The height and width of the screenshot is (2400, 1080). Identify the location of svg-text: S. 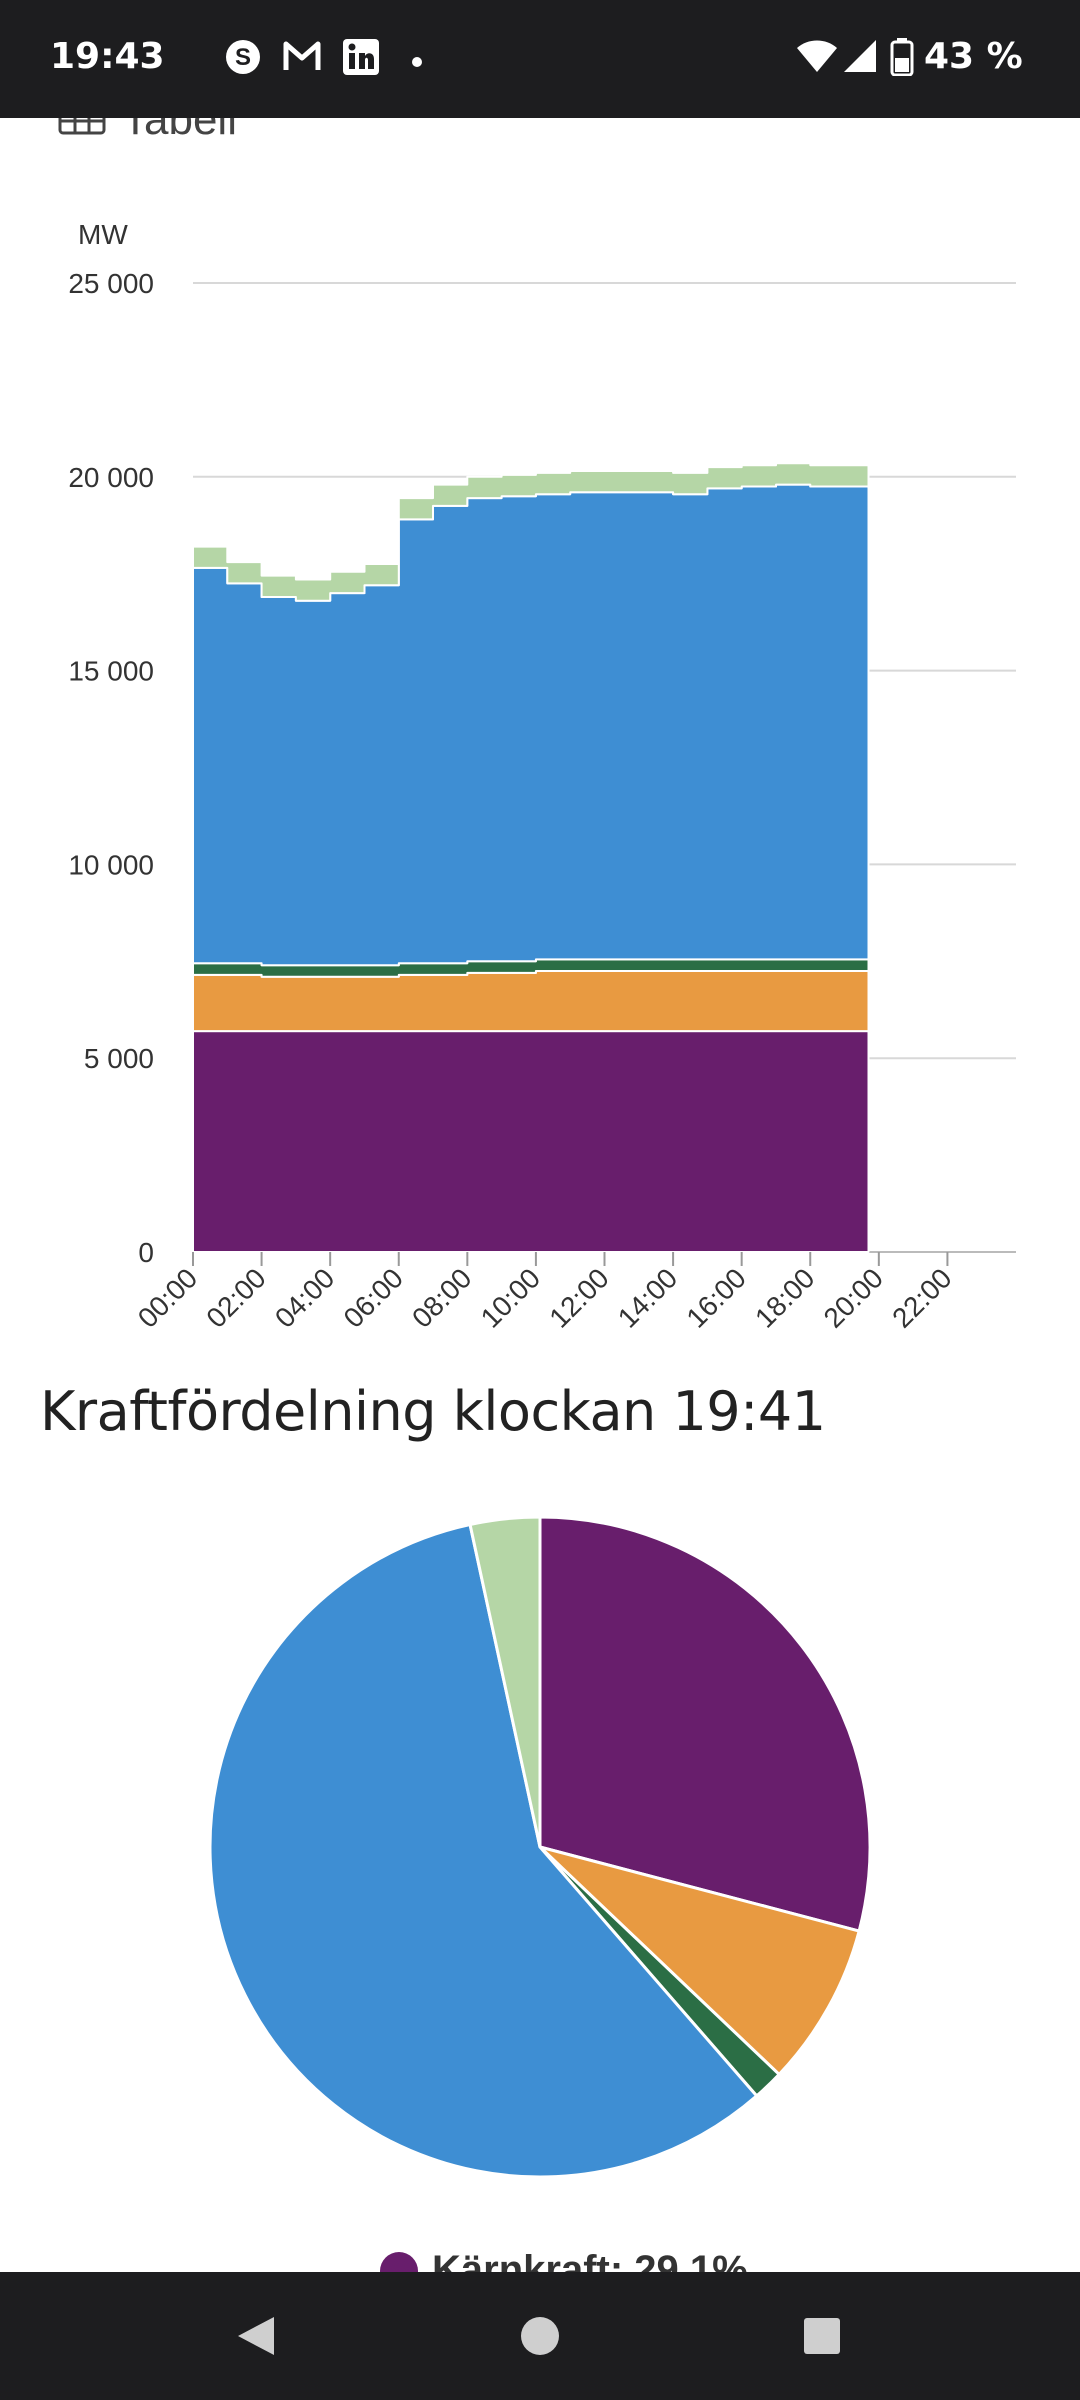
(243, 57).